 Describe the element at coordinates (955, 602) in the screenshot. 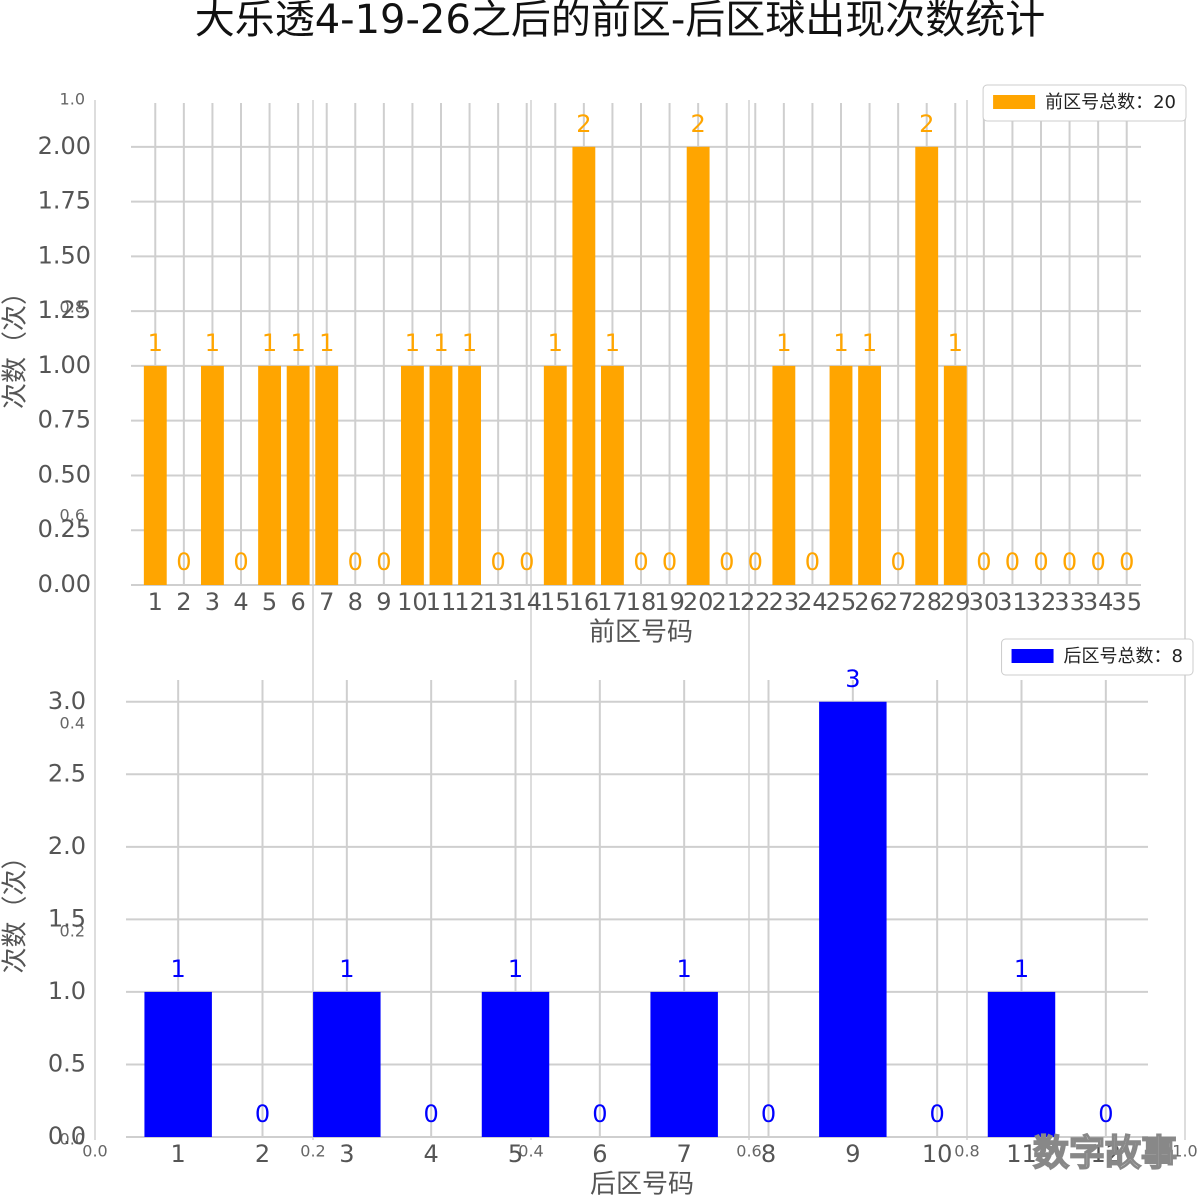

I see `x-tick-label: 29` at that location.